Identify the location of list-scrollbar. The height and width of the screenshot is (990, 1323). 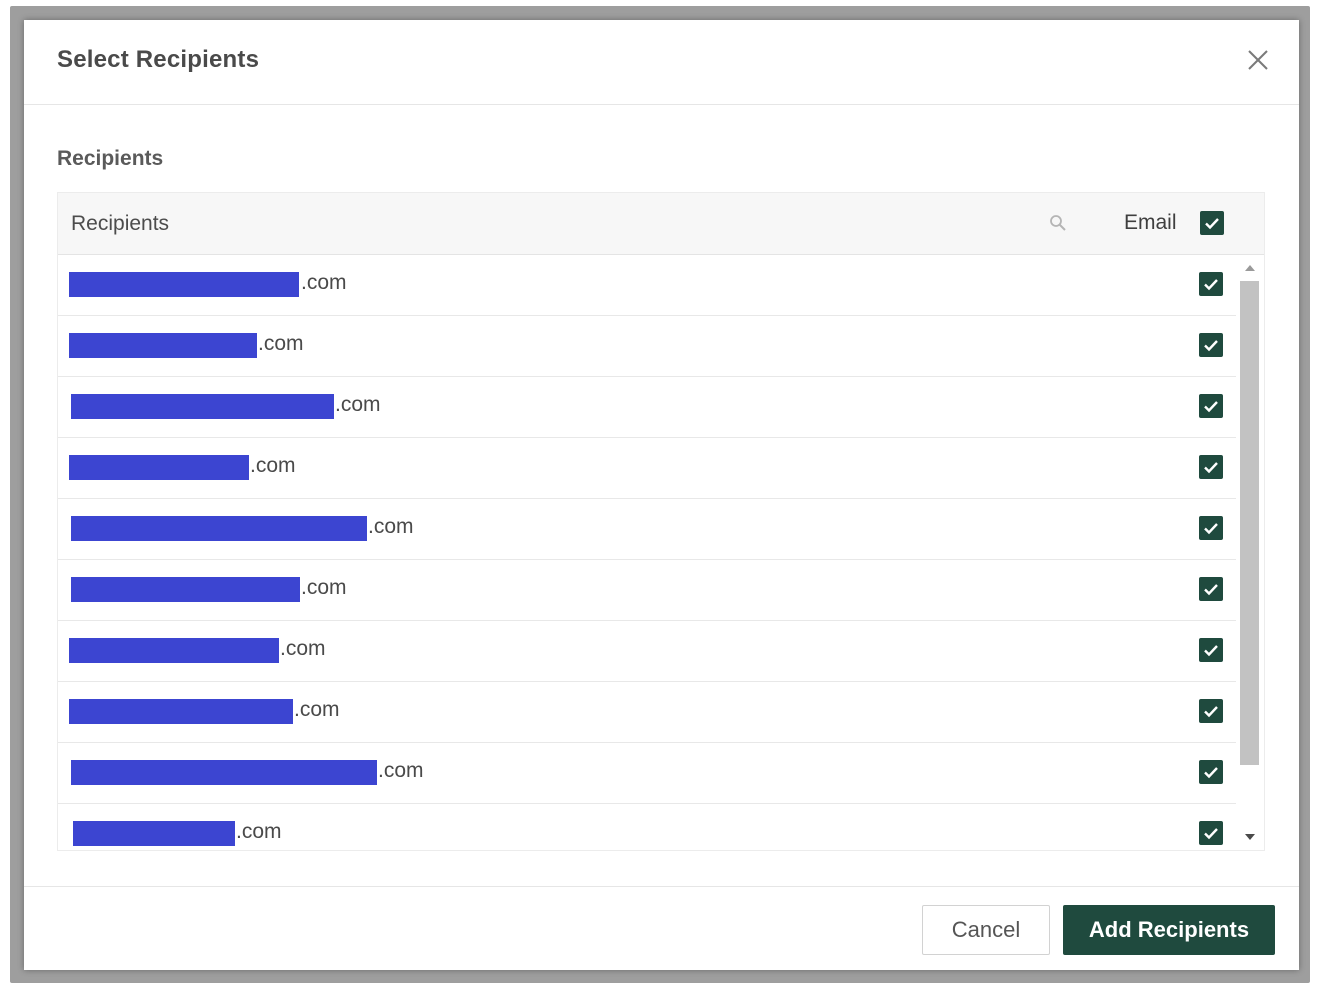
(1250, 552).